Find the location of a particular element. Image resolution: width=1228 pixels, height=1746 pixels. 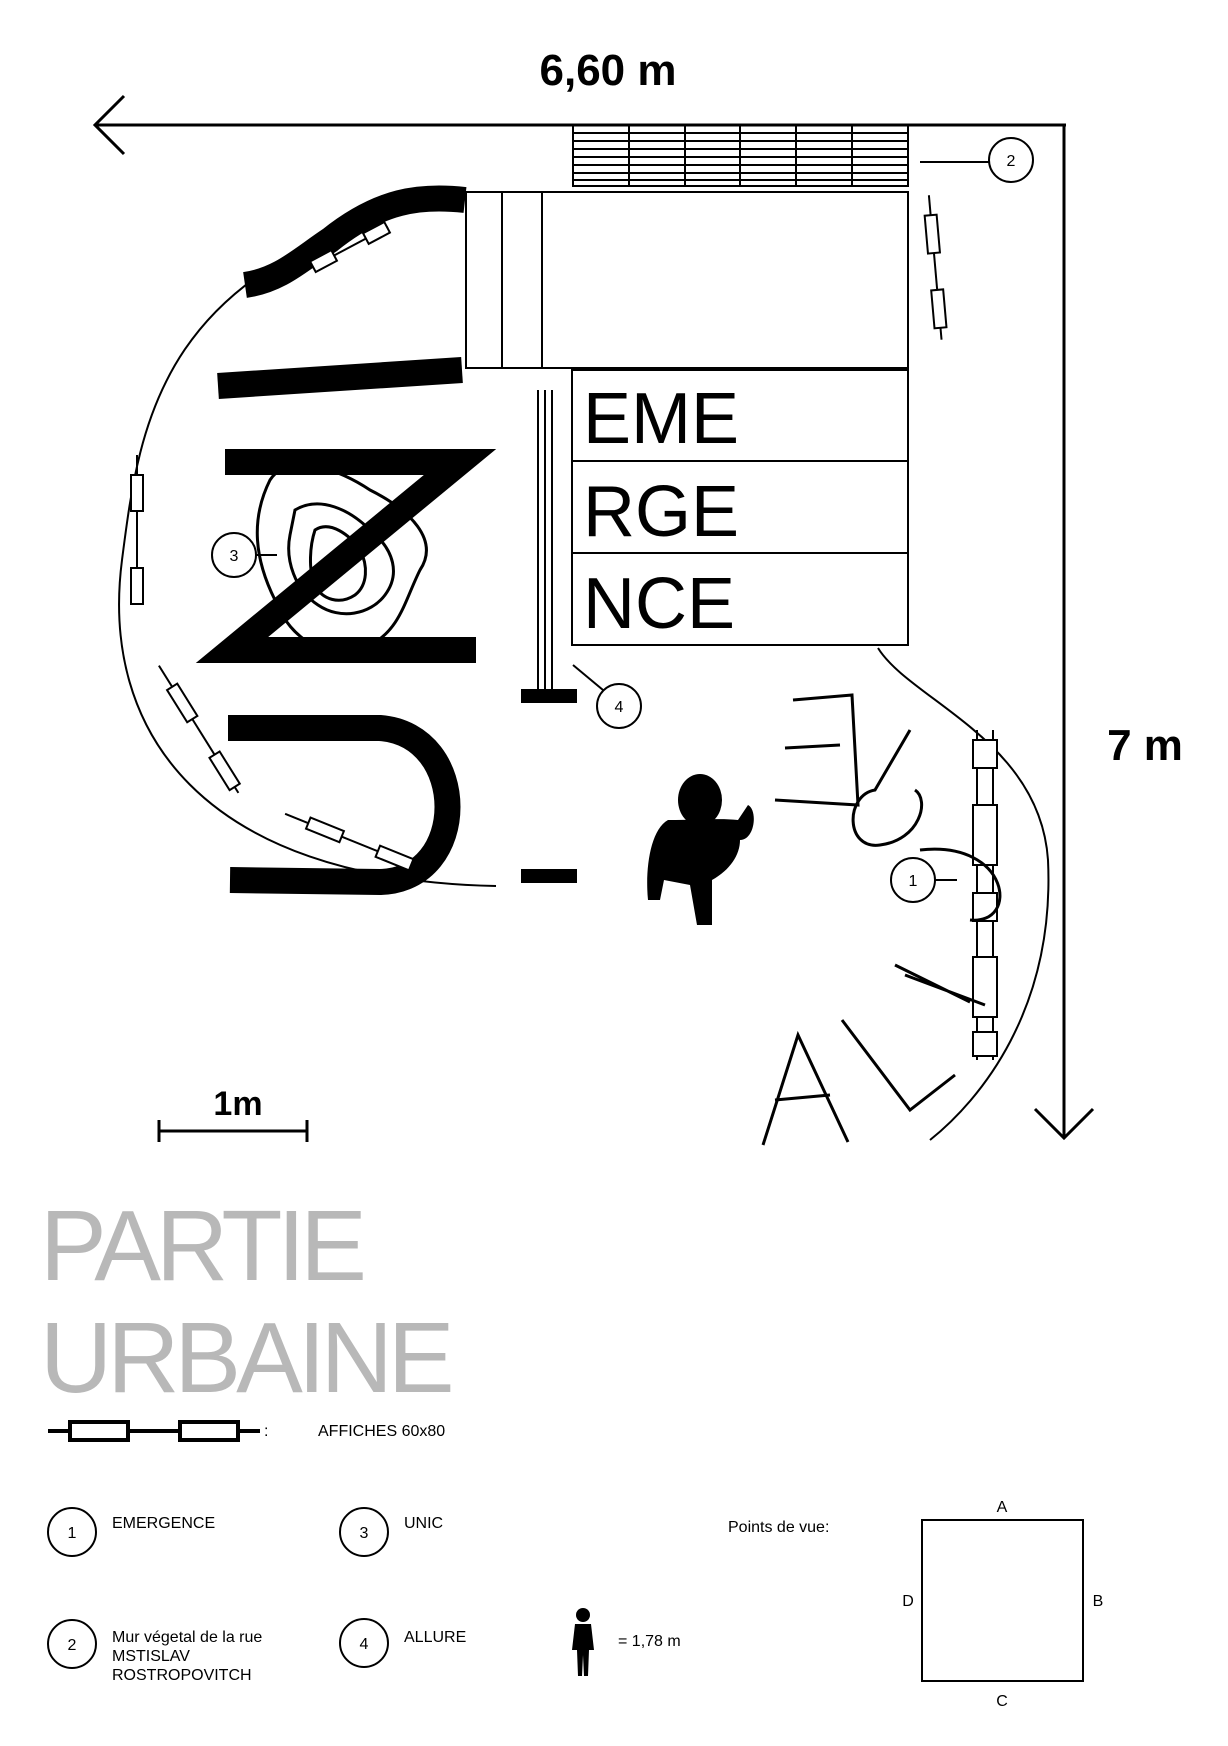

arrow-down-icon is located at coordinates (1064, 1124).